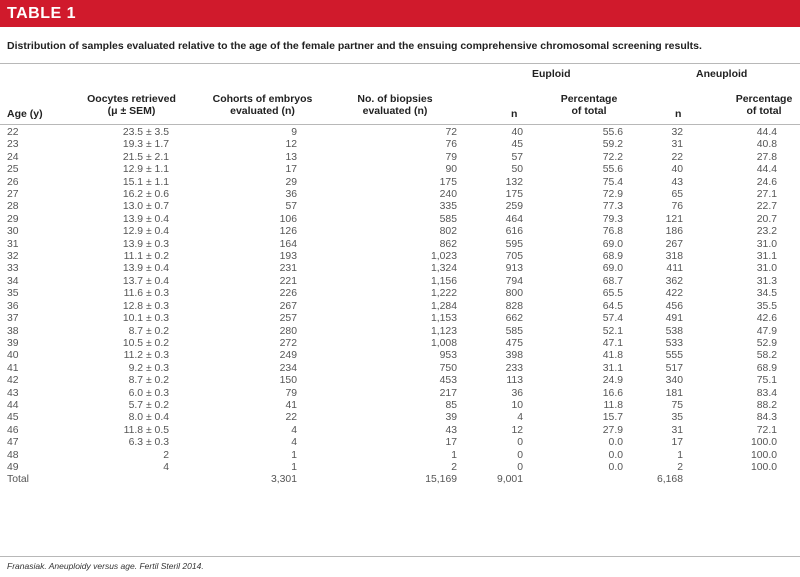 Image resolution: width=800 pixels, height=577 pixels. Describe the element at coordinates (443, 257) in the screenshot. I see `cell-biopsies: 1,023` at that location.